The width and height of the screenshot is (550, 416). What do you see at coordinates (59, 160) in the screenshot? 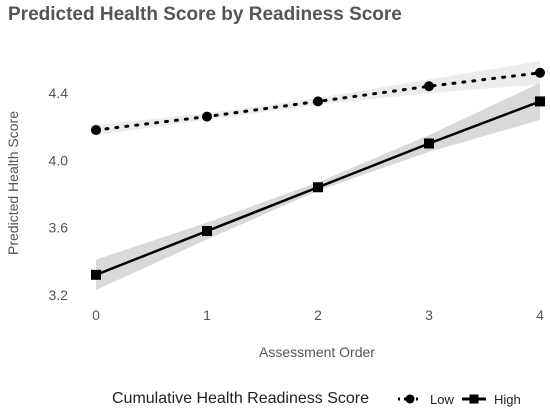
I see `y-tick-label: 4.0` at bounding box center [59, 160].